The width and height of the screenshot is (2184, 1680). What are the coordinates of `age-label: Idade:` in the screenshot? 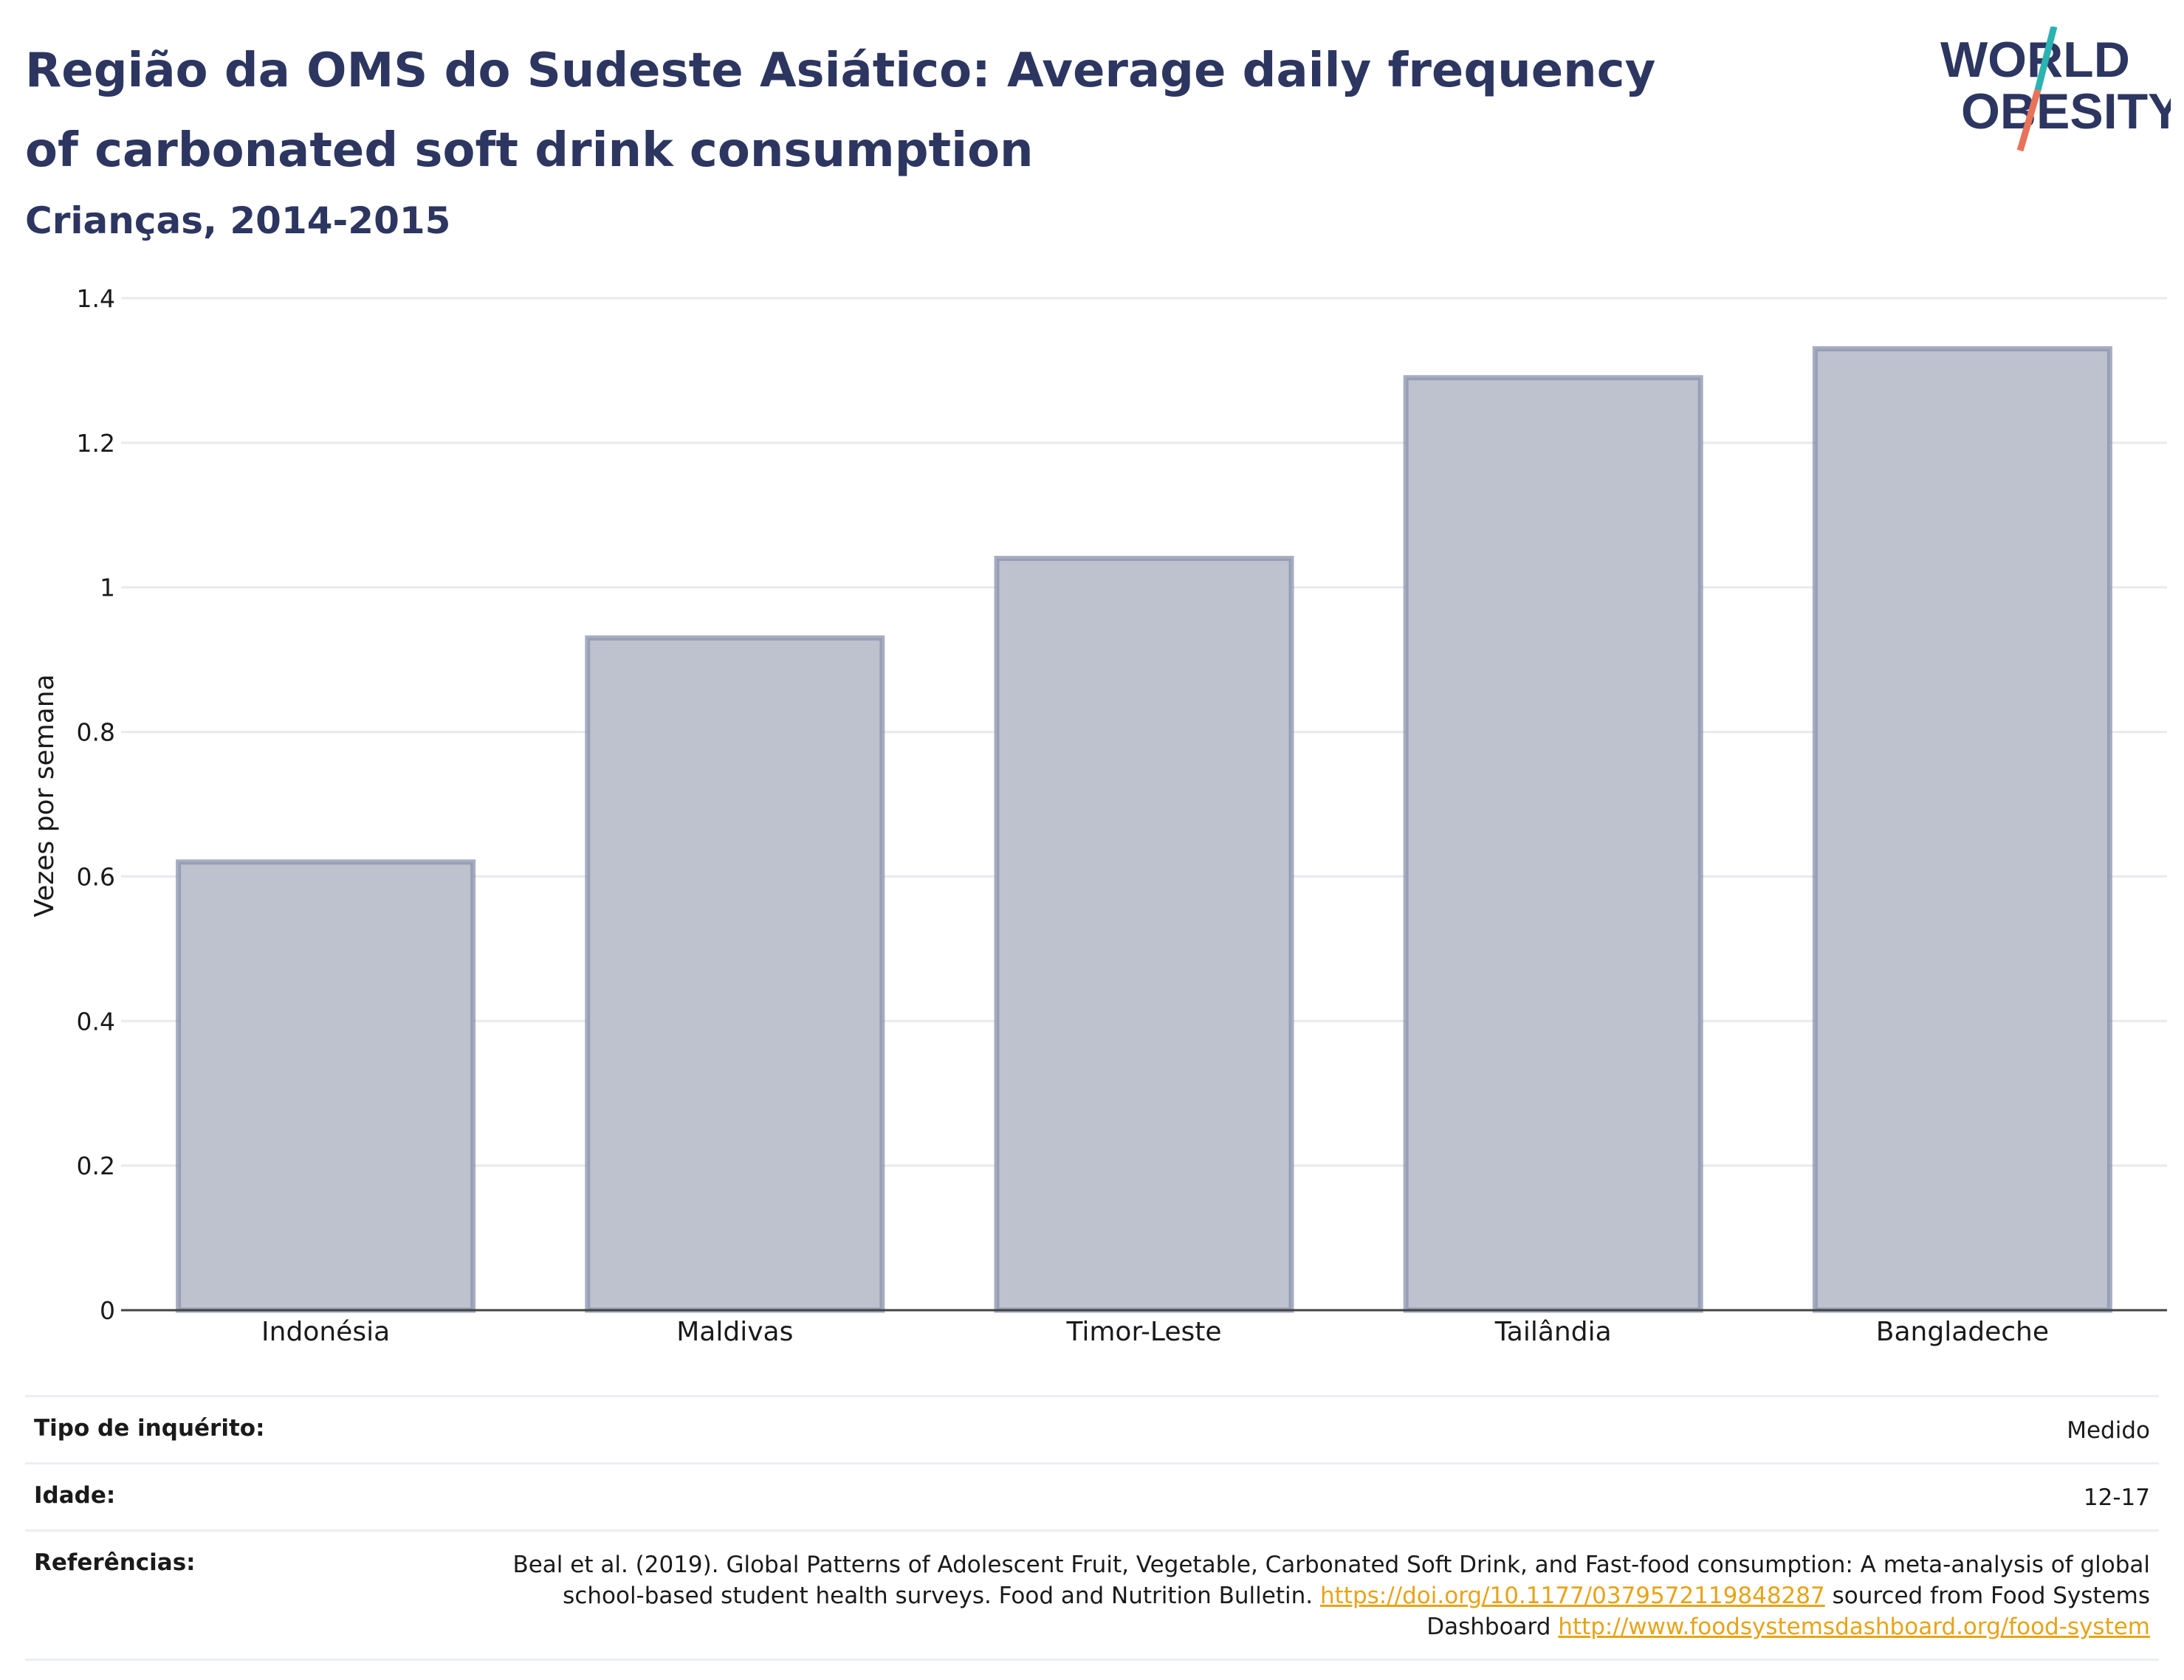 It's located at (75, 1495).